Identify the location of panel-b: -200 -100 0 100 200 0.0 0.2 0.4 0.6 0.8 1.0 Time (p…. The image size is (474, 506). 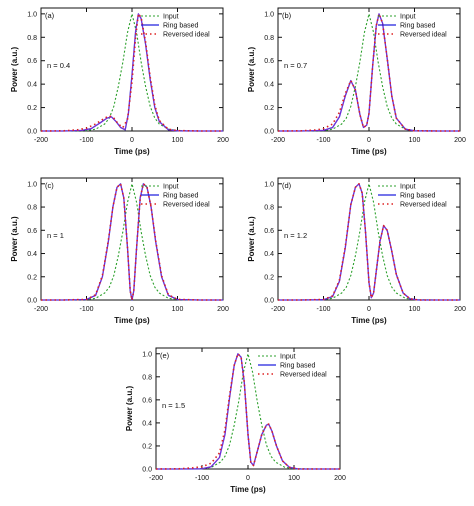
(356, 81).